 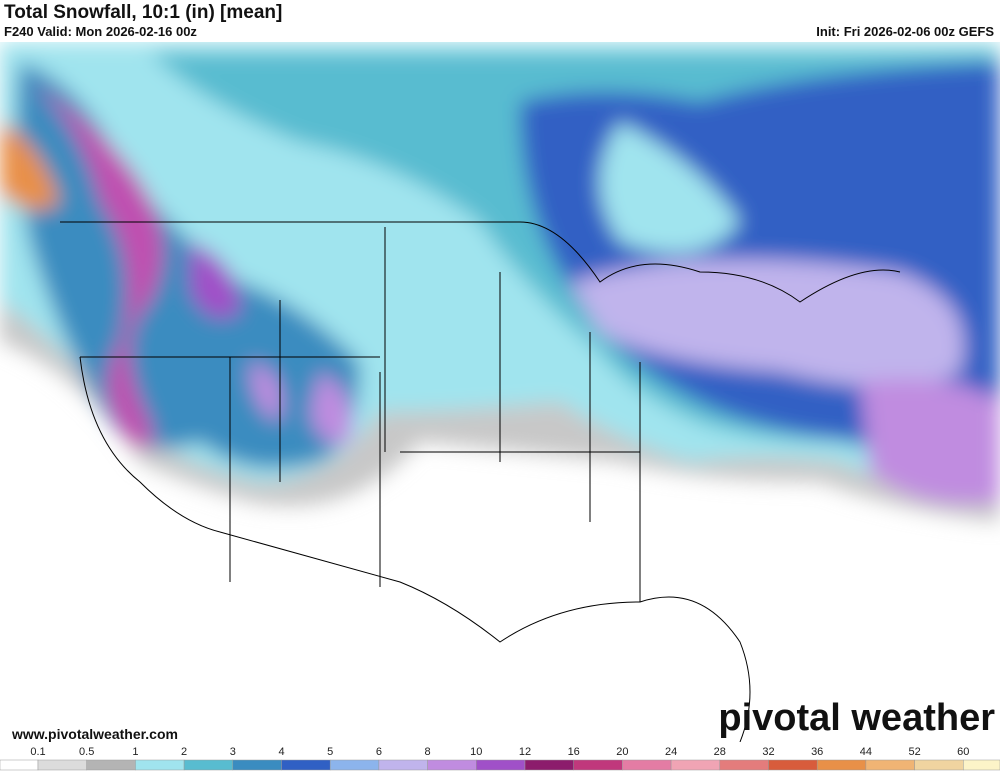 What do you see at coordinates (768, 752) in the screenshot?
I see `colorbar-label: 32` at bounding box center [768, 752].